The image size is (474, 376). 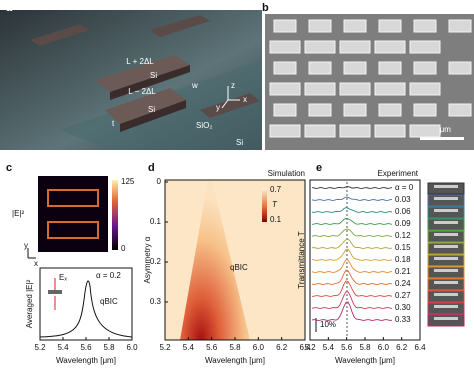 What do you see at coordinates (159, 181) in the screenshot?
I see `y-tick-label: 0` at bounding box center [159, 181].